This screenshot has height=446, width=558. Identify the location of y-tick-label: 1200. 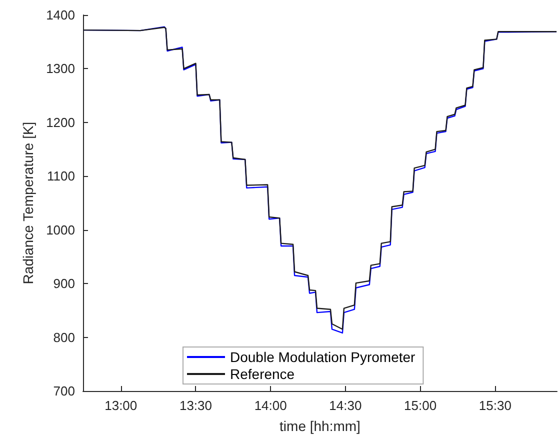
(60, 122).